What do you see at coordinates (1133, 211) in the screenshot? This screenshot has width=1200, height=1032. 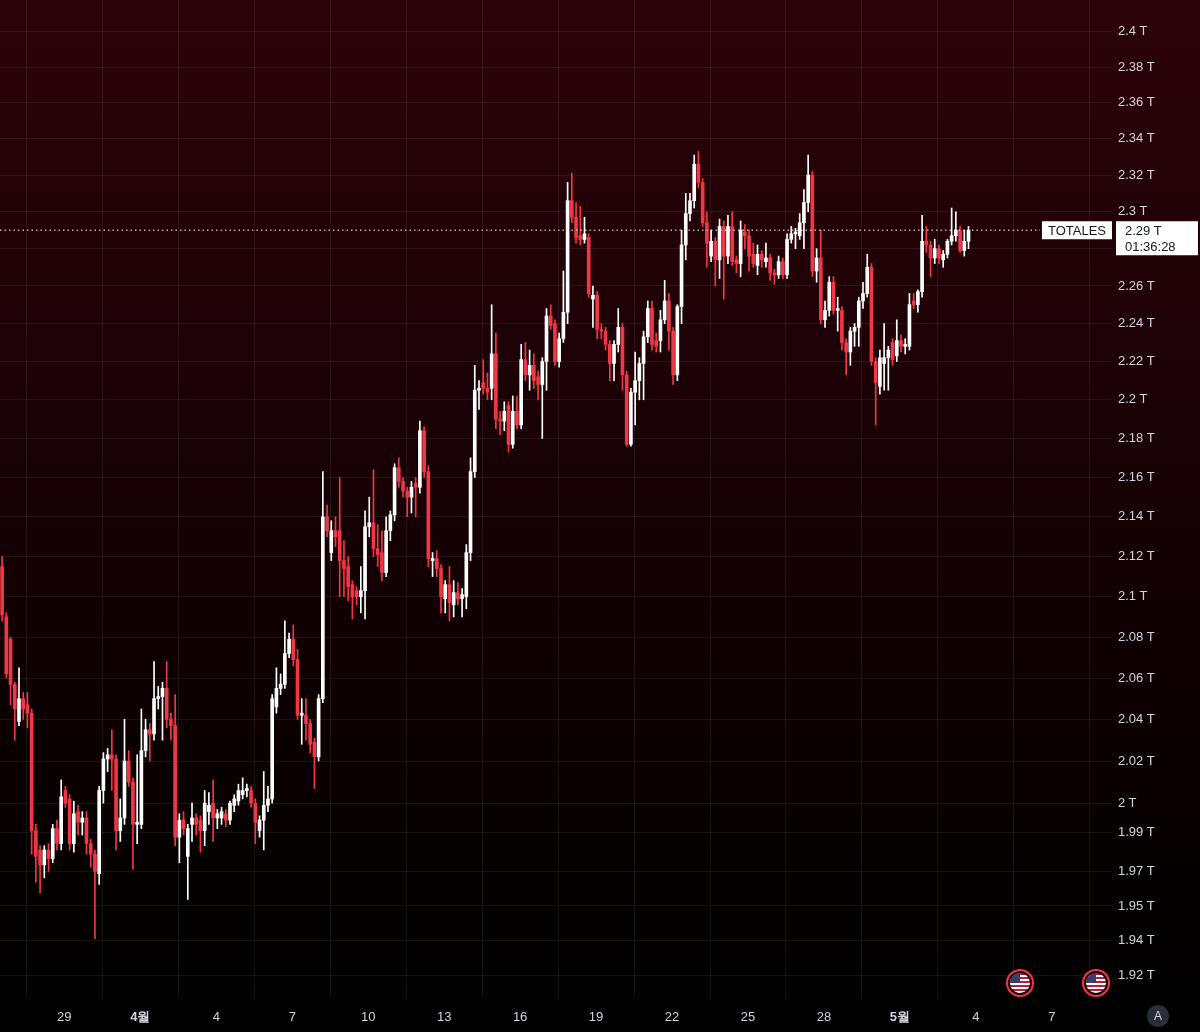 I see `y-tick-label: 2.3 T` at bounding box center [1133, 211].